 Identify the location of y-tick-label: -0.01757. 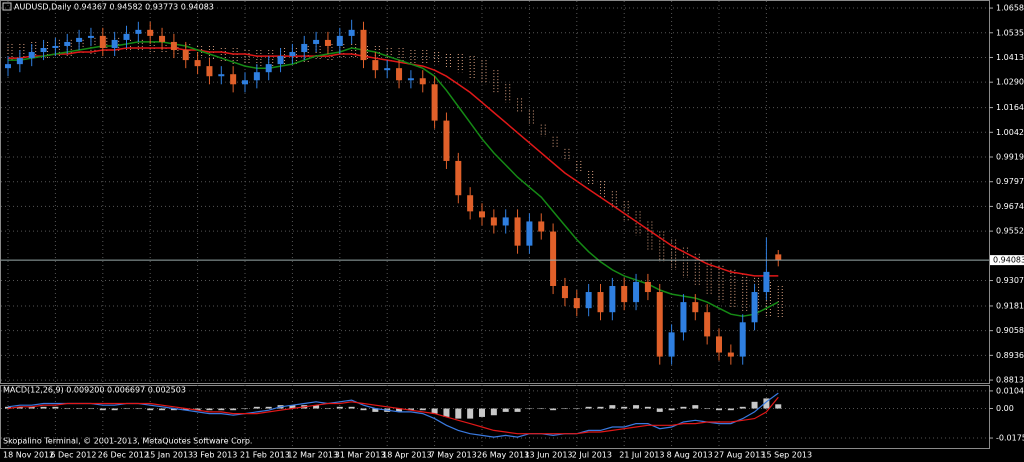
(1010, 438).